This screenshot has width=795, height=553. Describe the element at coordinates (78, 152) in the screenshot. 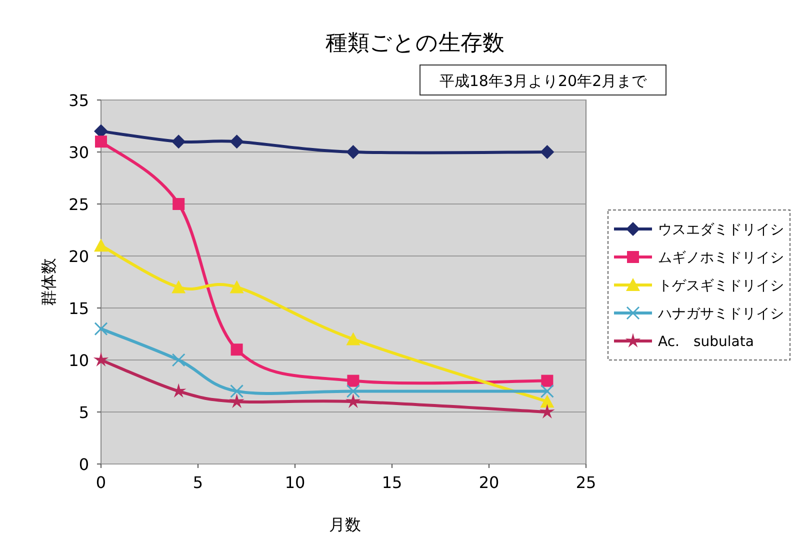

I see `y-tick-label: 30` at that location.